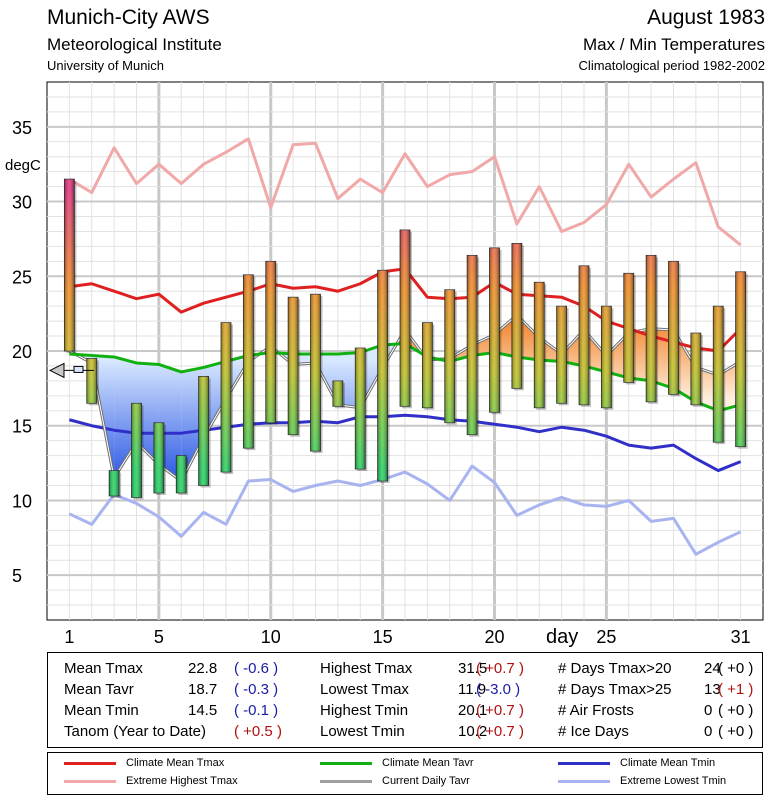  Describe the element at coordinates (203, 710) in the screenshot. I see `stat-value: 14.5` at that location.